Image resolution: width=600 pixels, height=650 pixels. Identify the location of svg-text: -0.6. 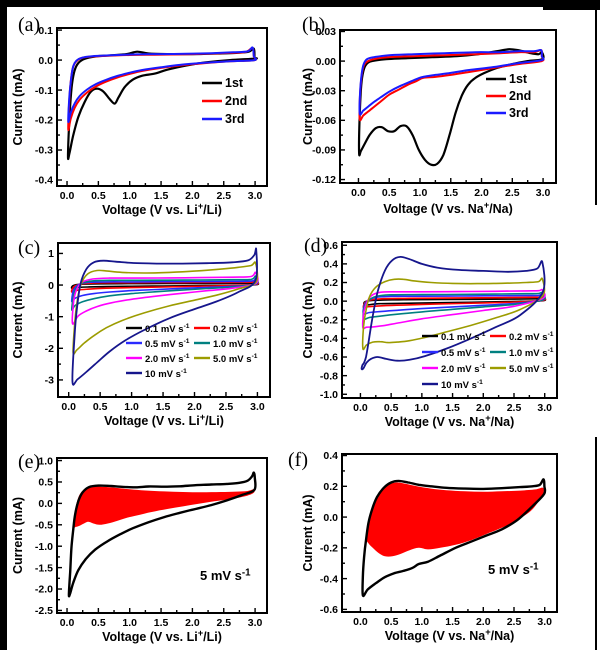
(329, 358).